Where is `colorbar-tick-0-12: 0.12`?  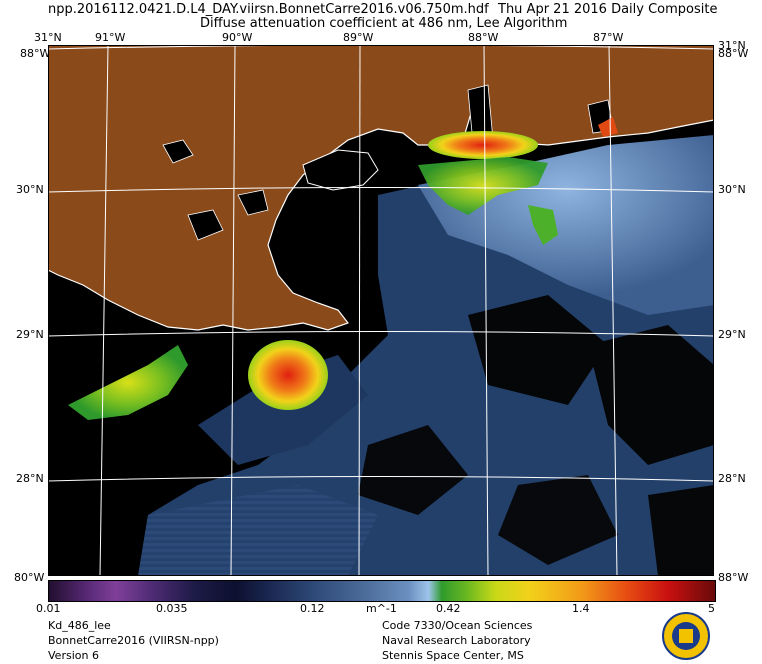
colorbar-tick-0-12: 0.12 is located at coordinates (312, 608).